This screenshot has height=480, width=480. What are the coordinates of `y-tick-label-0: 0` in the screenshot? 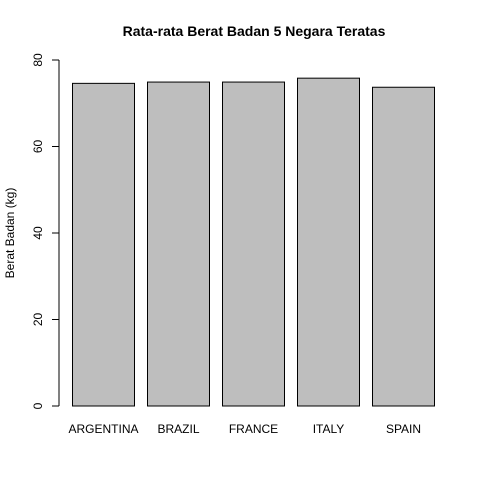 It's located at (38, 405).